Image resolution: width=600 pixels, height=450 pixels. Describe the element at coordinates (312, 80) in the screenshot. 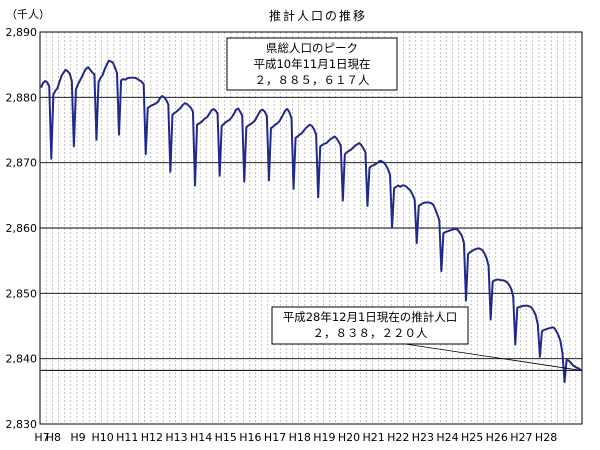

I see `peak-annotation-line-3: ２，８８５，６１７人` at that location.